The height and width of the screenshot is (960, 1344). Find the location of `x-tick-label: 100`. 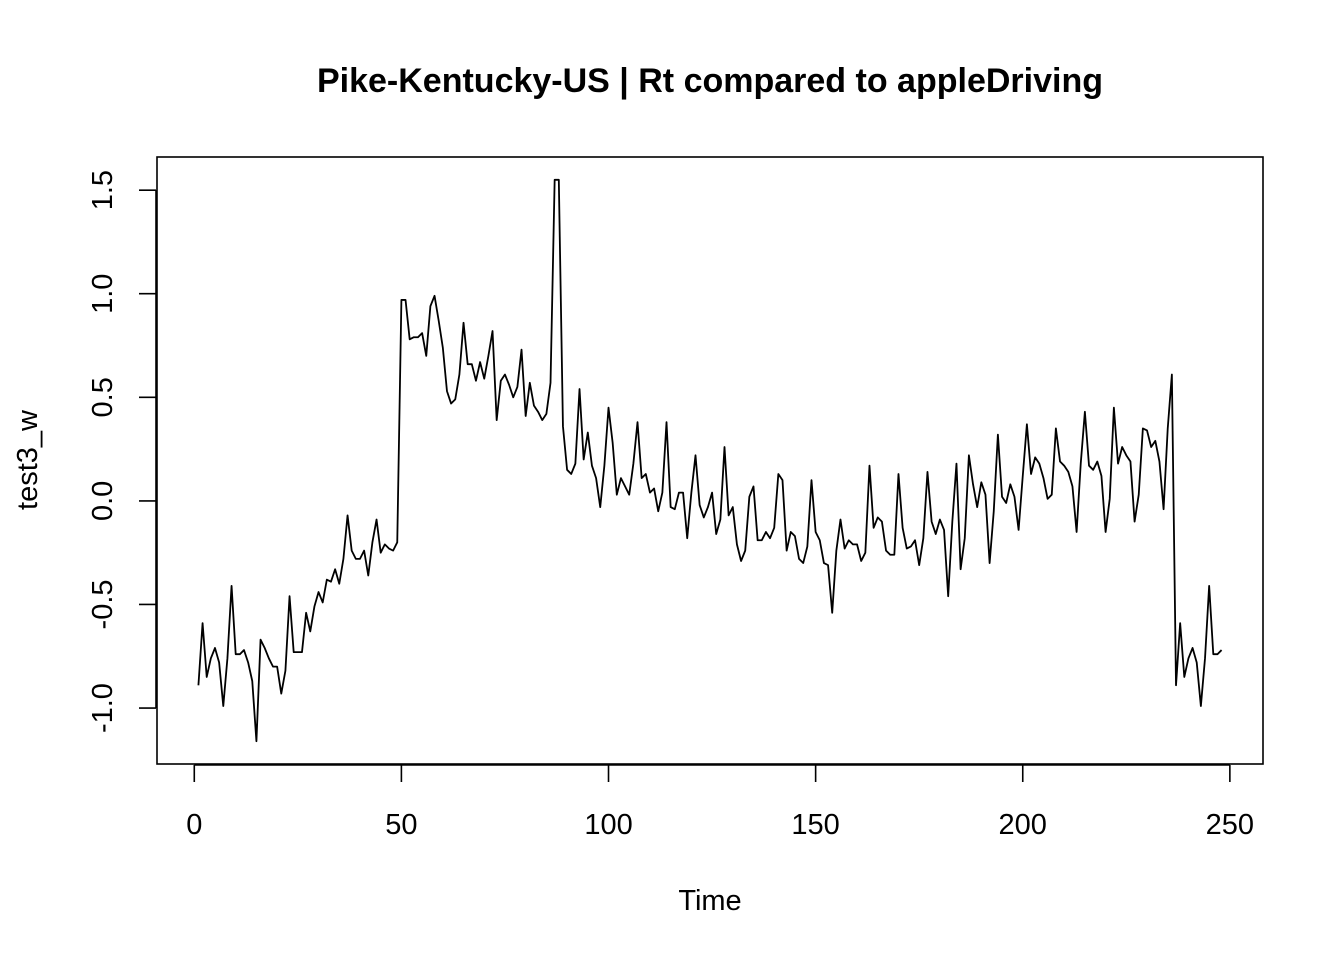

x-tick-label: 100 is located at coordinates (608, 825).